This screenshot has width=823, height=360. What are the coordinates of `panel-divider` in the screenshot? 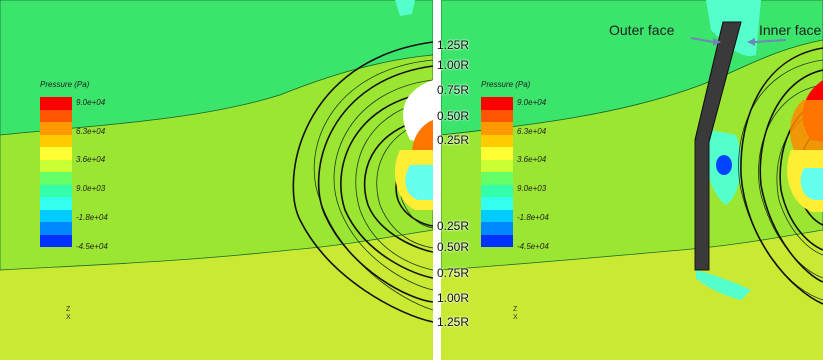 It's located at (437, 180).